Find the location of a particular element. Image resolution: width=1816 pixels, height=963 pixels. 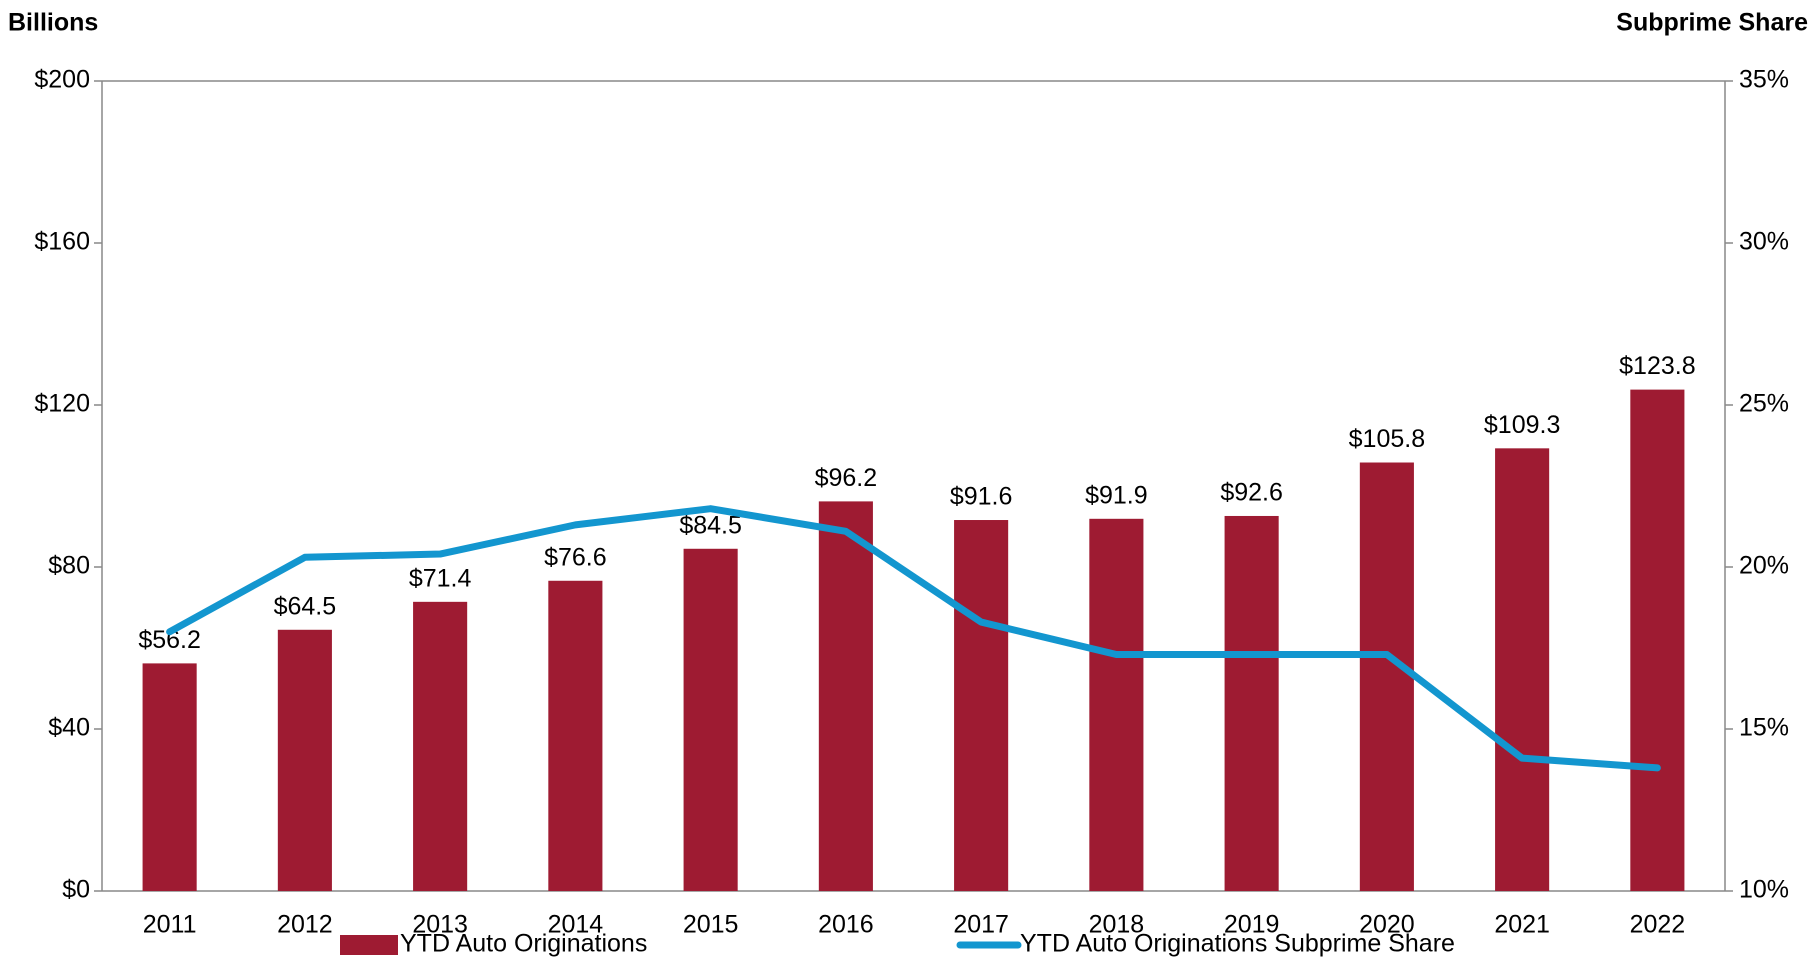

data-label: $109.3 is located at coordinates (1522, 425).